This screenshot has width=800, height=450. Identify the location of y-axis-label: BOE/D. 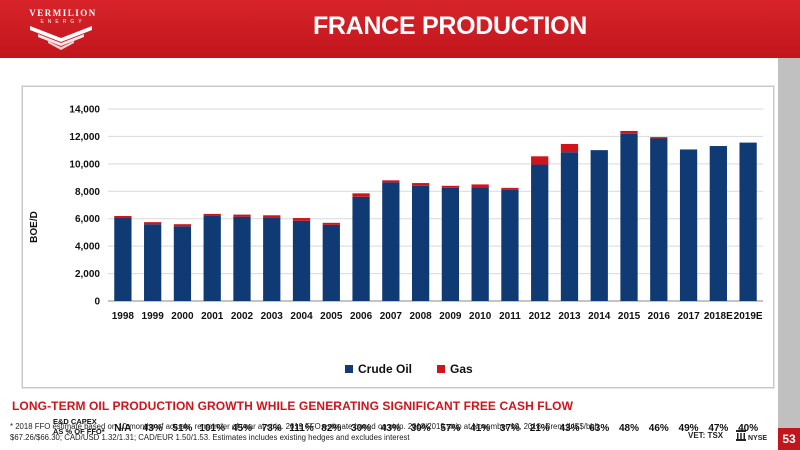
(34, 227).